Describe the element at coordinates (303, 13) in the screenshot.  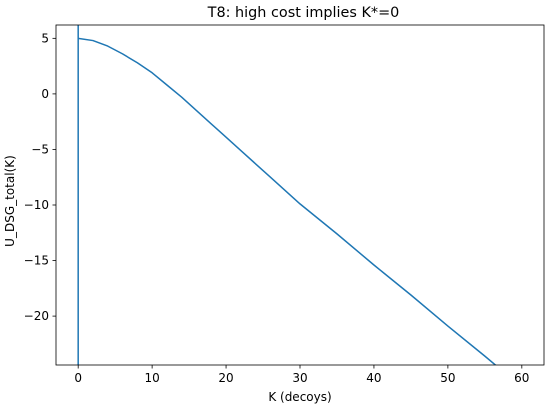
I see `chart-title: T8: high cost implies K*=0` at that location.